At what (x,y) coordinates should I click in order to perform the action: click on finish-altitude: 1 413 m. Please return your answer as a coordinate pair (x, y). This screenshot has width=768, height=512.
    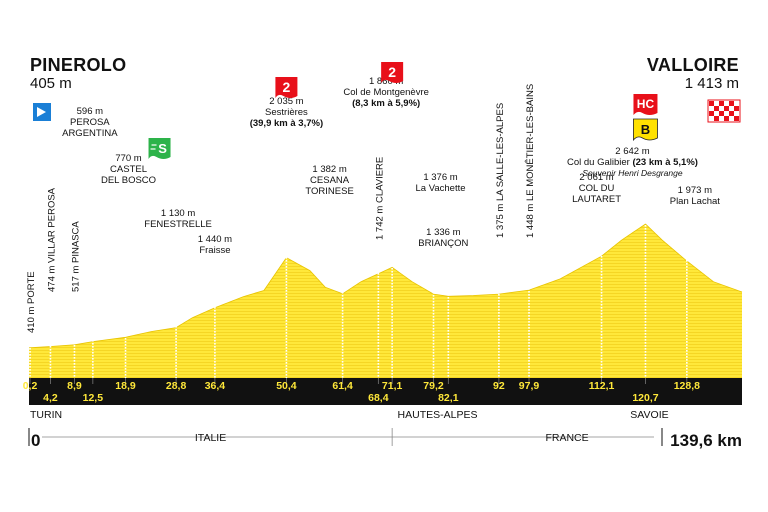
    Looking at the image, I should click on (711, 83).